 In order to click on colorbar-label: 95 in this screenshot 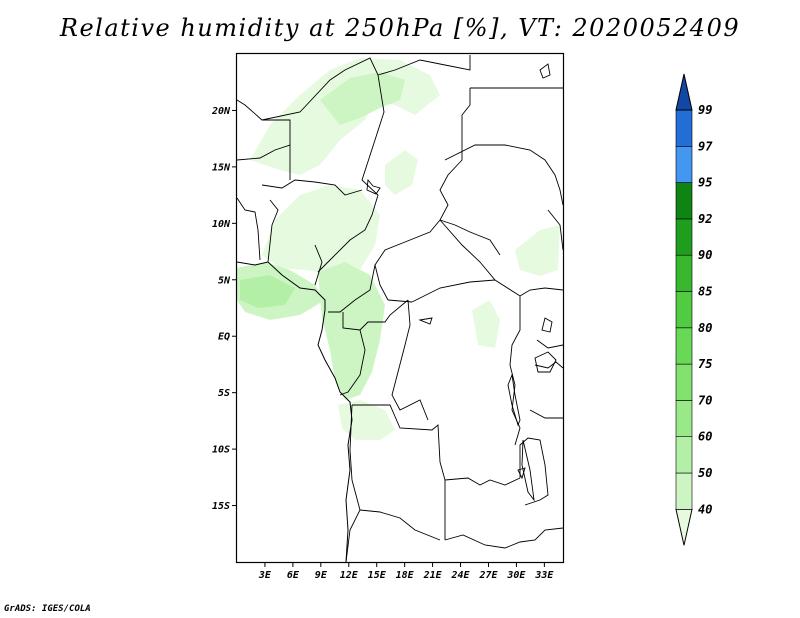, I will do `click(705, 183)`.